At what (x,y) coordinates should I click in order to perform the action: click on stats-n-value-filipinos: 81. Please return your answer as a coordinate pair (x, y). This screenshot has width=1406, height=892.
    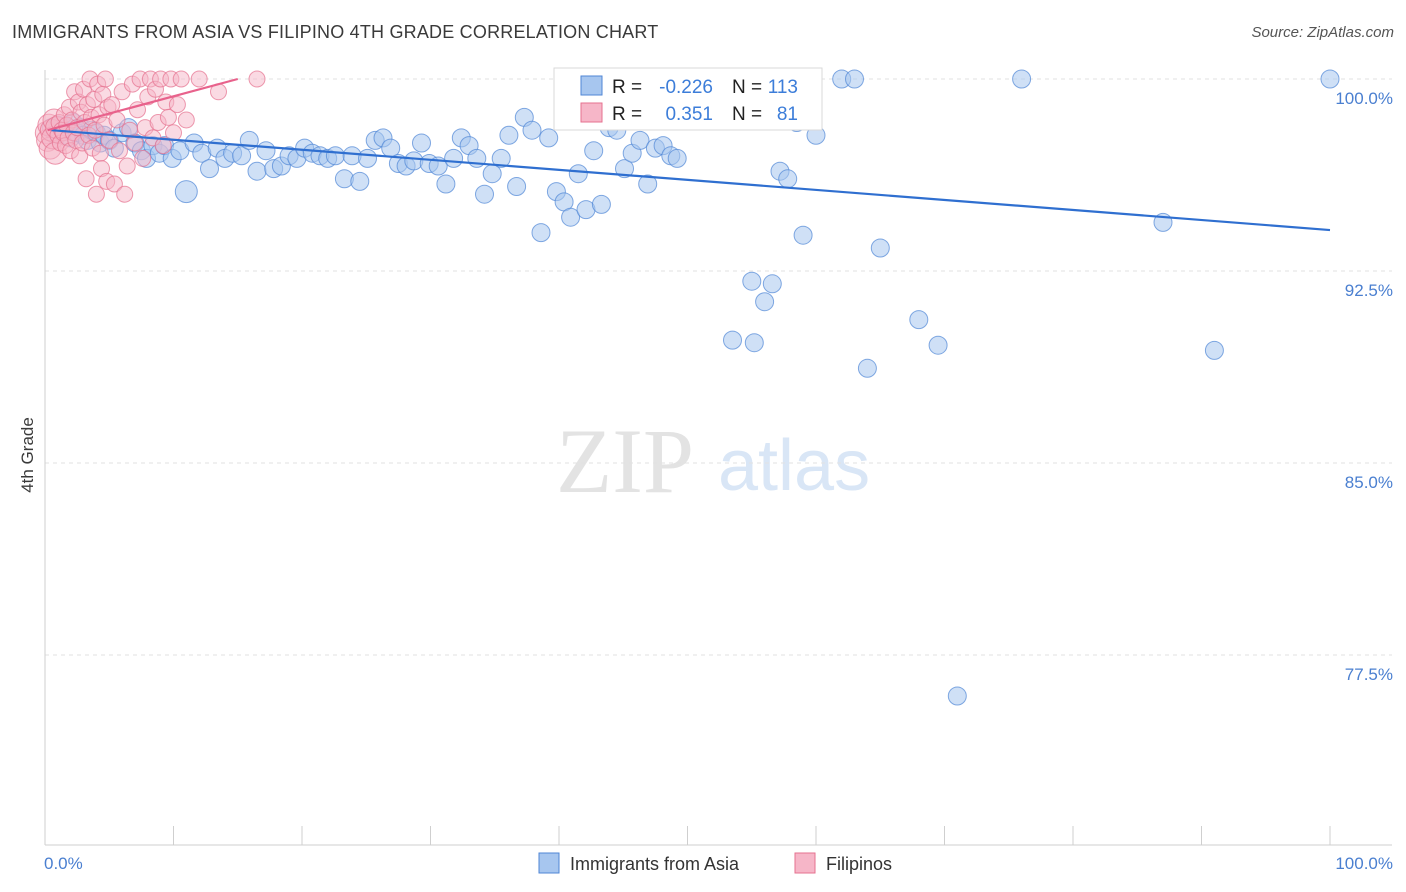
    Looking at the image, I should click on (787, 114).